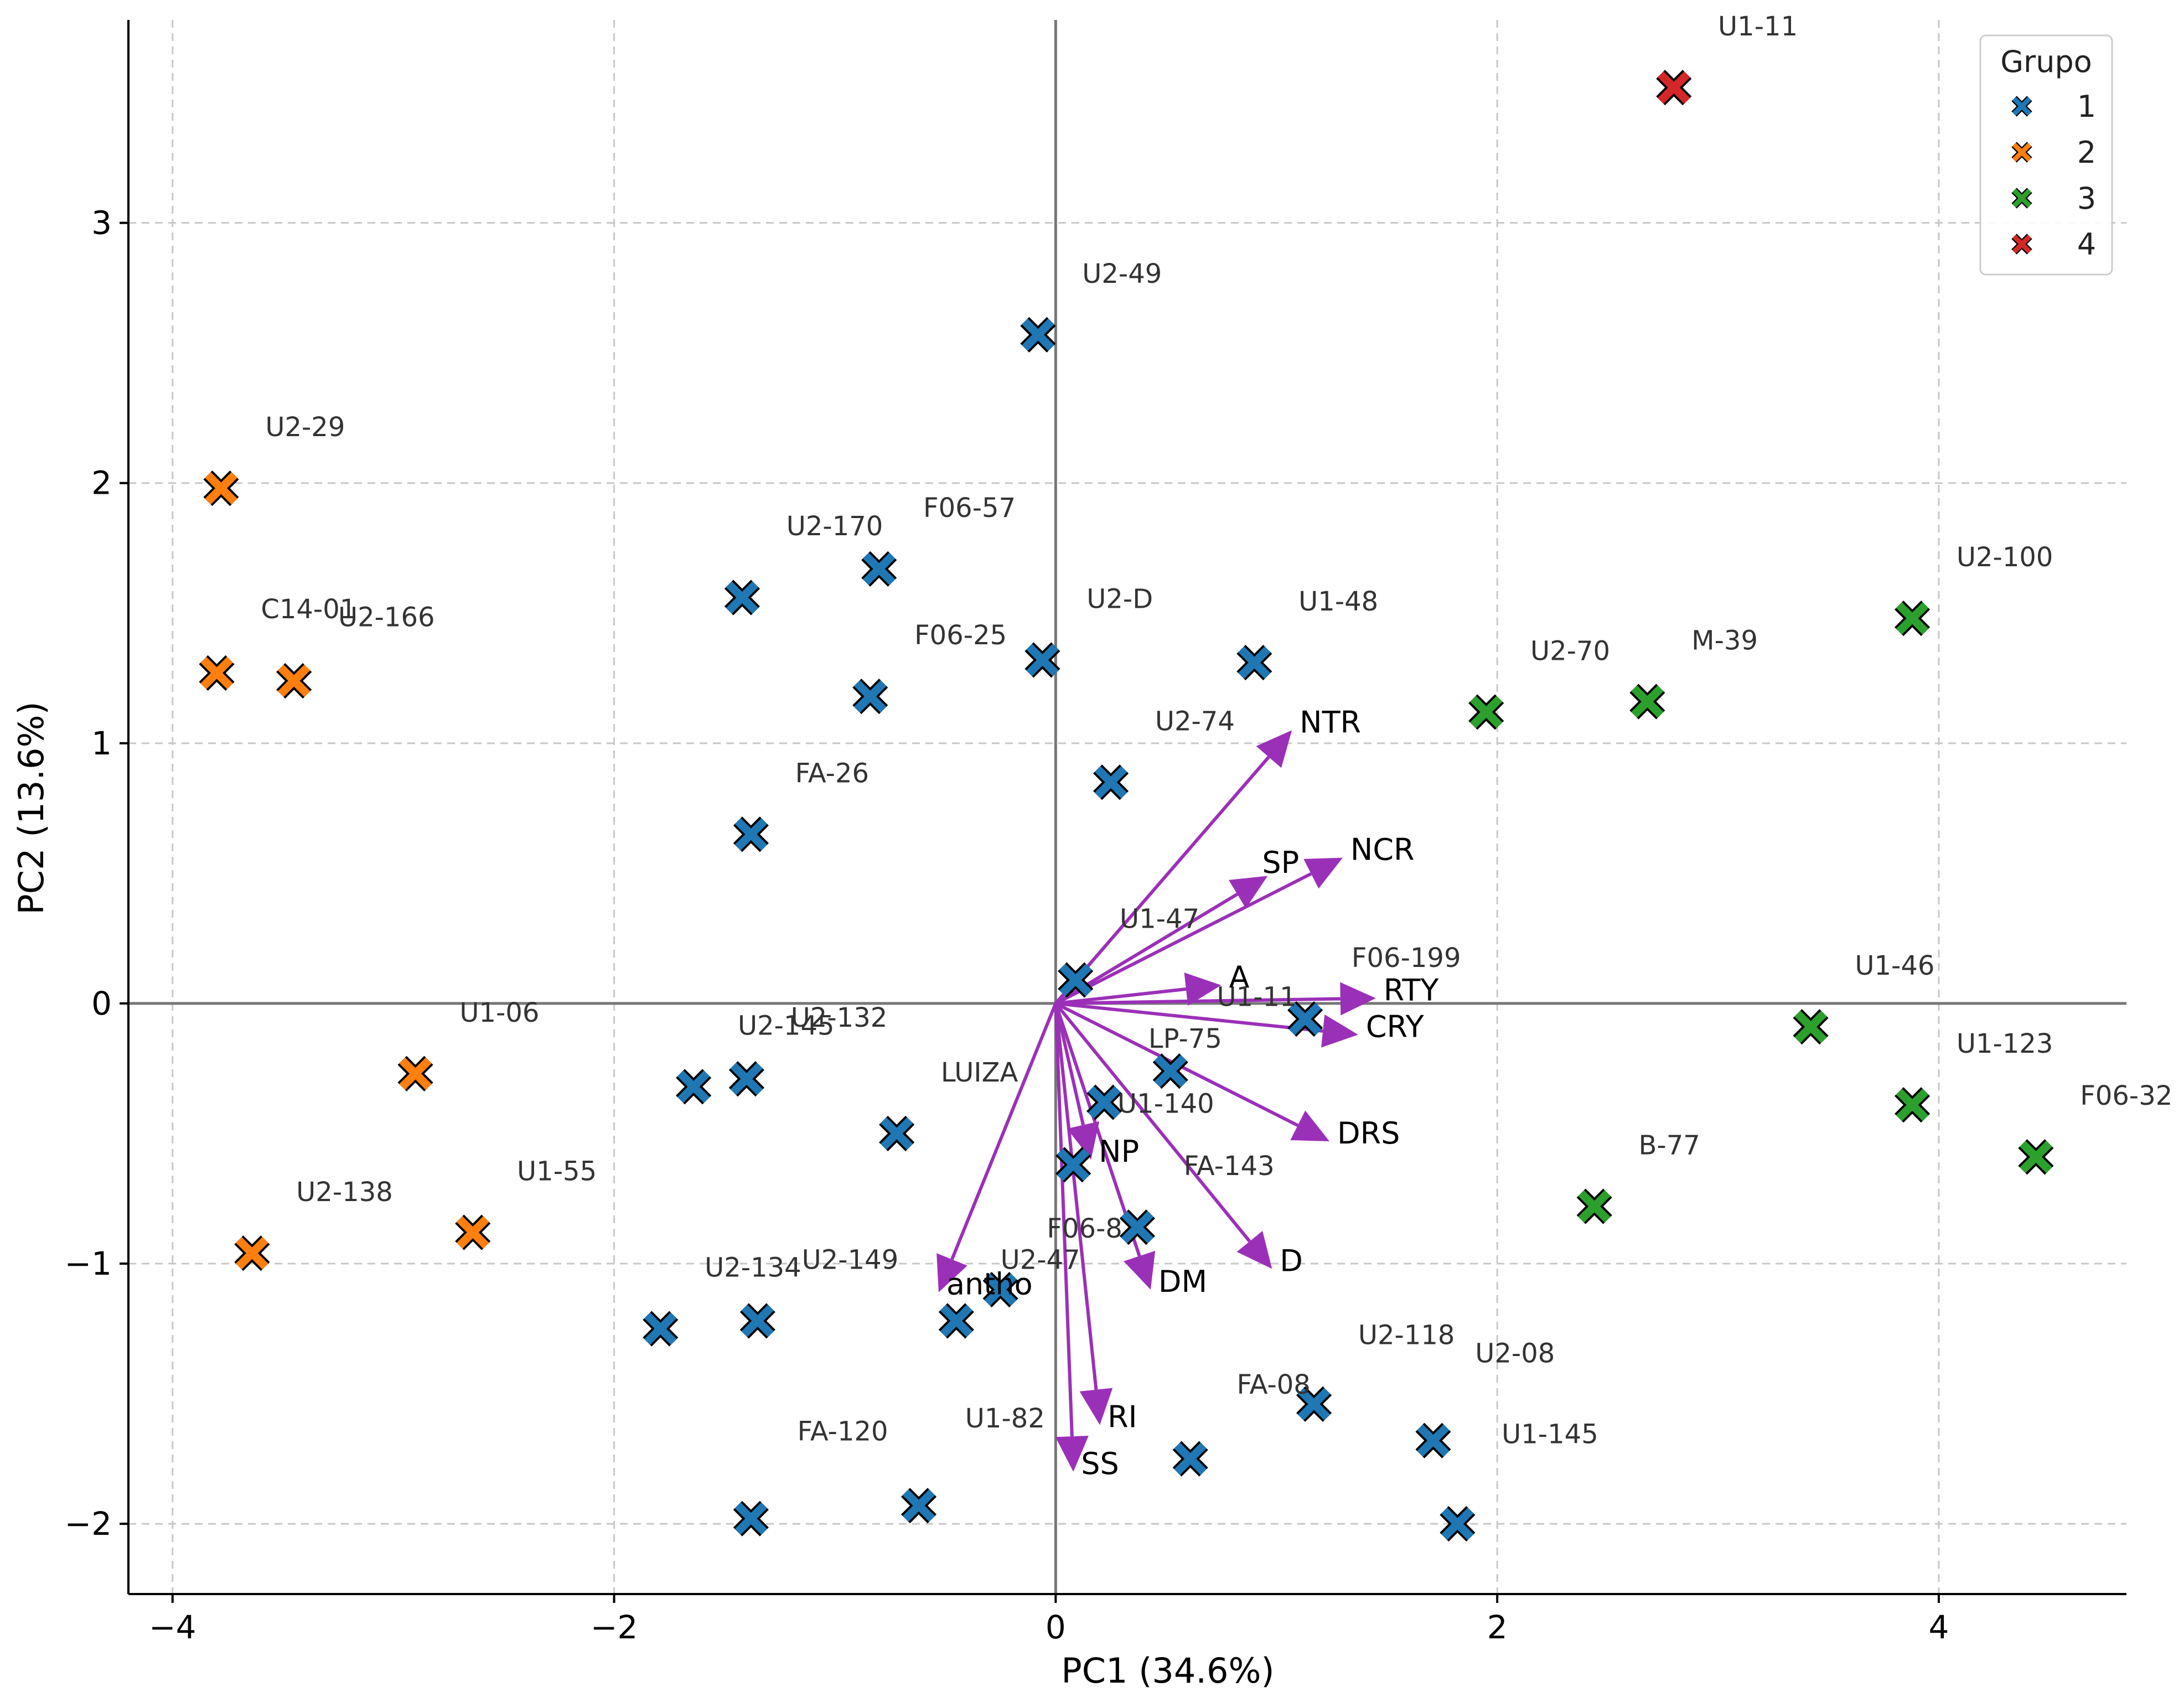 This screenshot has width=2184, height=1697. What do you see at coordinates (1309, 1126) in the screenshot?
I see `loading-arrowhead-drs` at bounding box center [1309, 1126].